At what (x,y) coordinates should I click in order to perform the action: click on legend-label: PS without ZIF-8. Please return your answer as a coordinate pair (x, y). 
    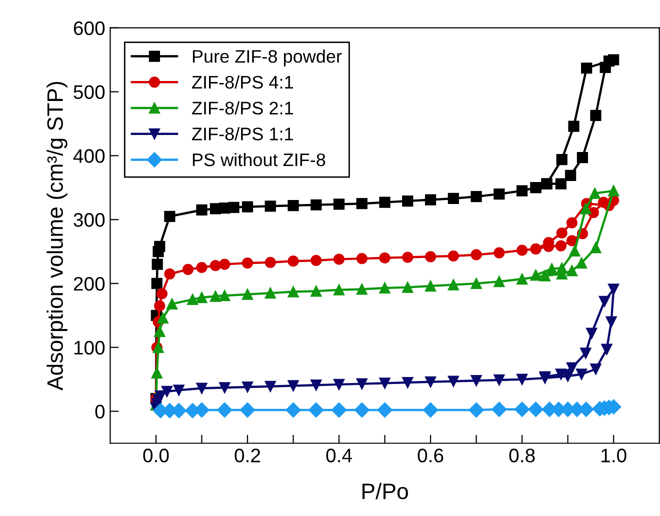
    Looking at the image, I should click on (259, 159).